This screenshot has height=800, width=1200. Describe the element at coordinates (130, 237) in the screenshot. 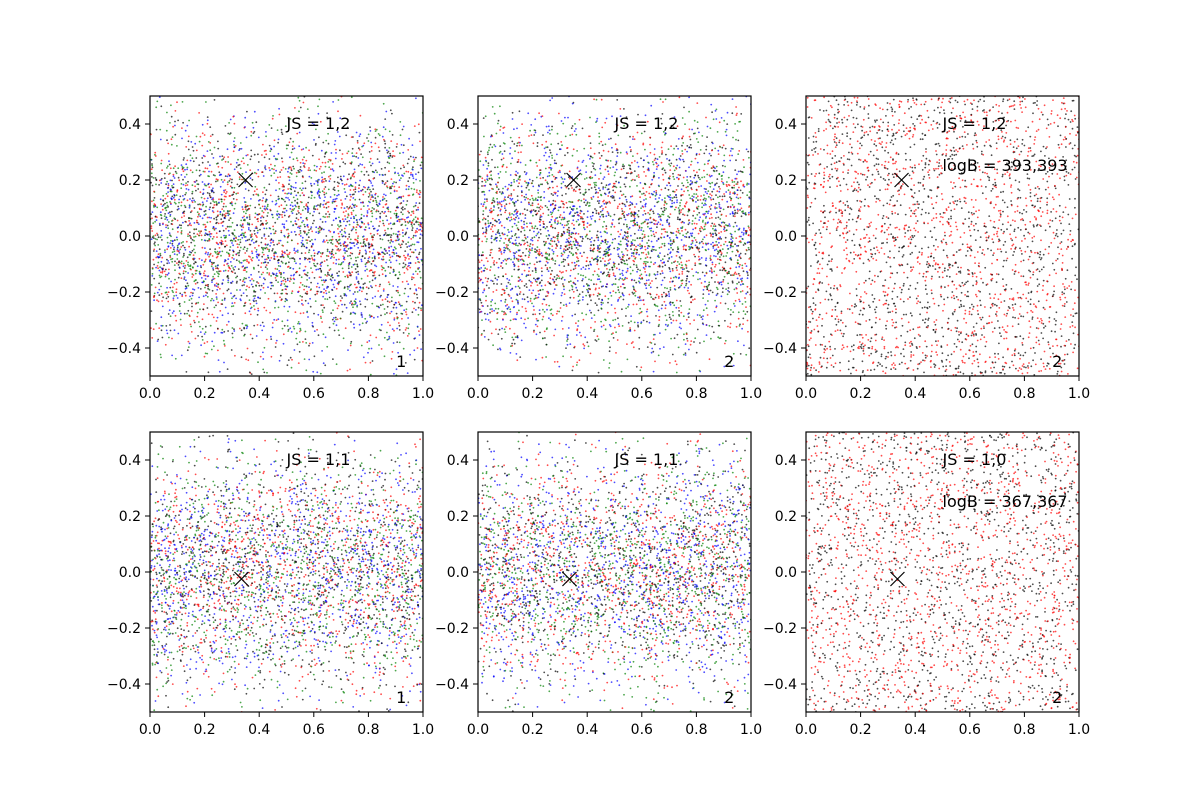

I see `y-tick-label: 0.0` at that location.